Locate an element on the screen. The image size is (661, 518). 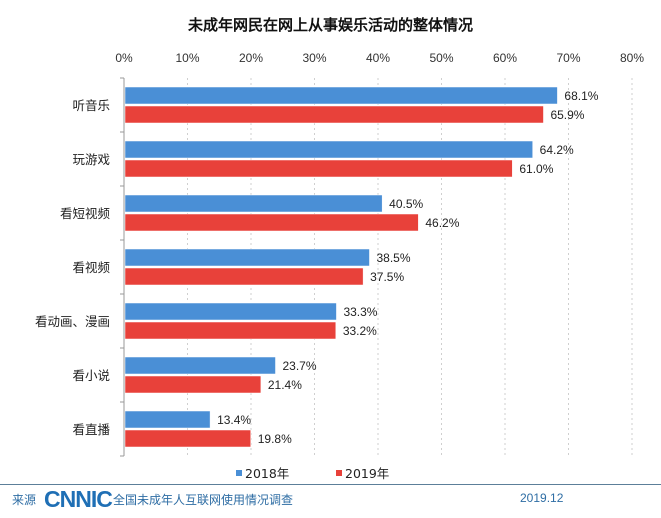
data-label: 13.4% is located at coordinates (234, 420).